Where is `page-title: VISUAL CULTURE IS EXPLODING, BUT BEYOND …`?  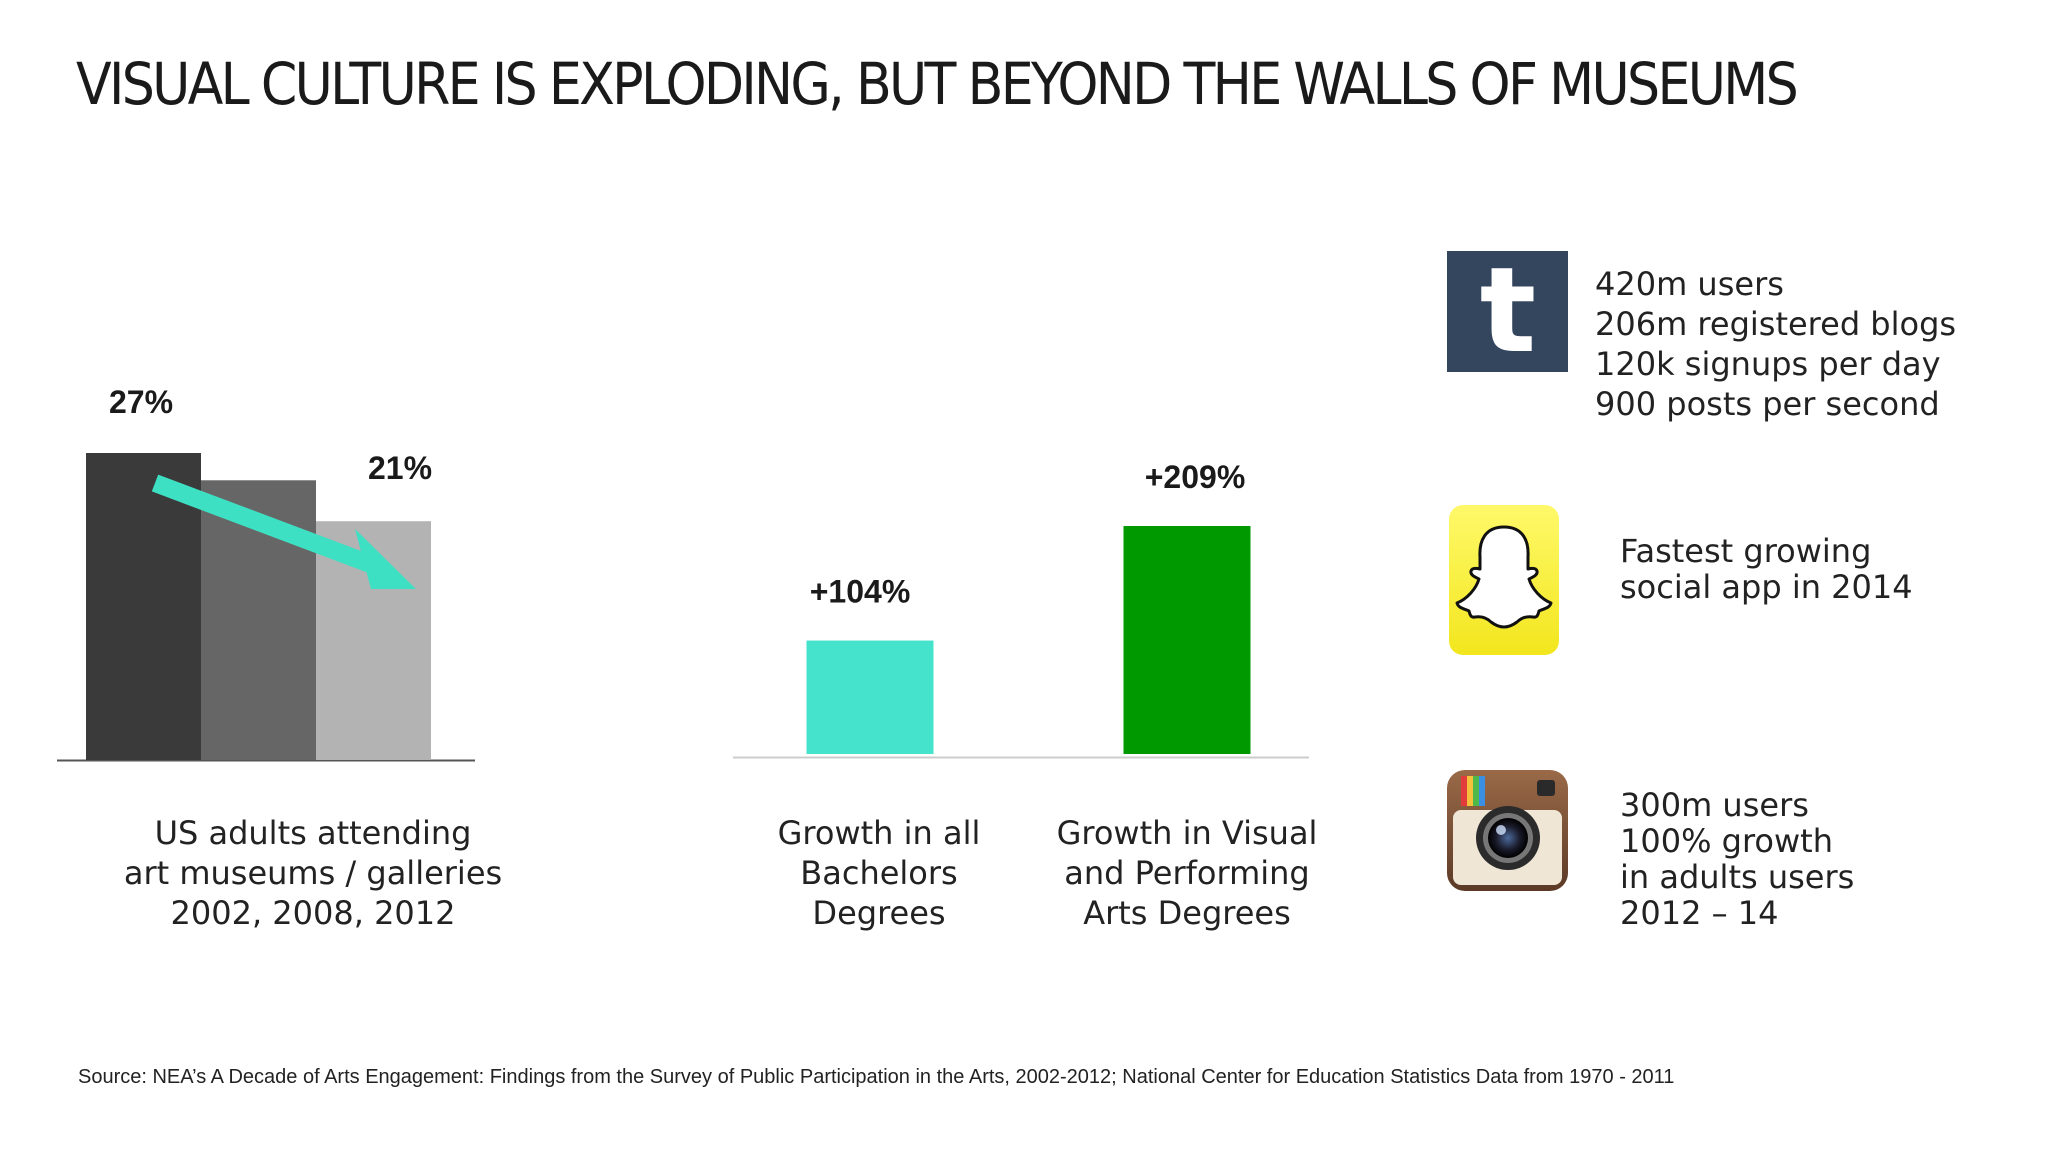 page-title: VISUAL CULTURE IS EXPLODING, BUT BEYOND … is located at coordinates (937, 84).